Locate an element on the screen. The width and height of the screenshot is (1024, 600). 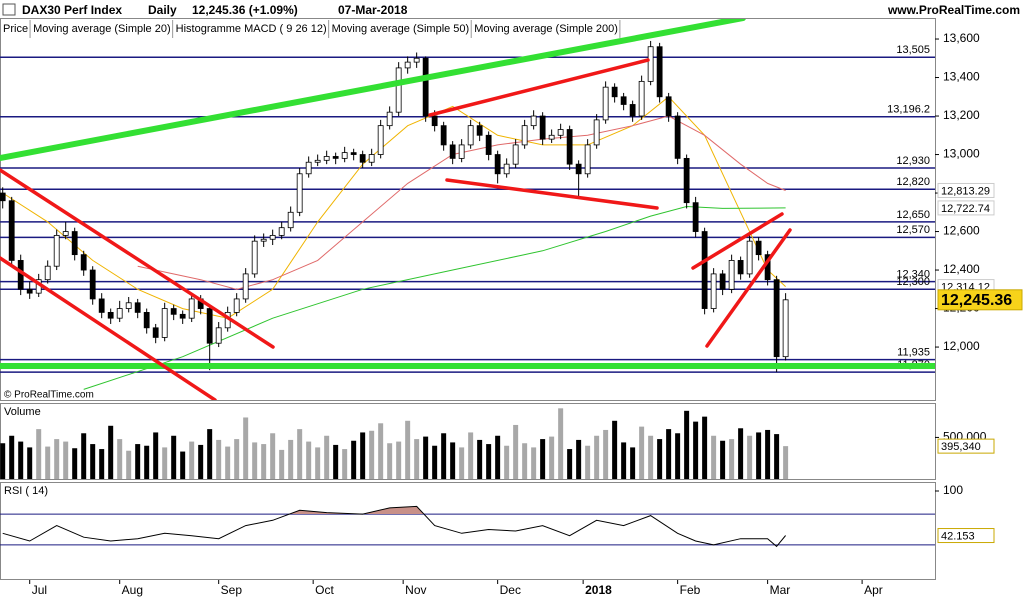
y-tick-label: 12,000 is located at coordinates (961, 346).